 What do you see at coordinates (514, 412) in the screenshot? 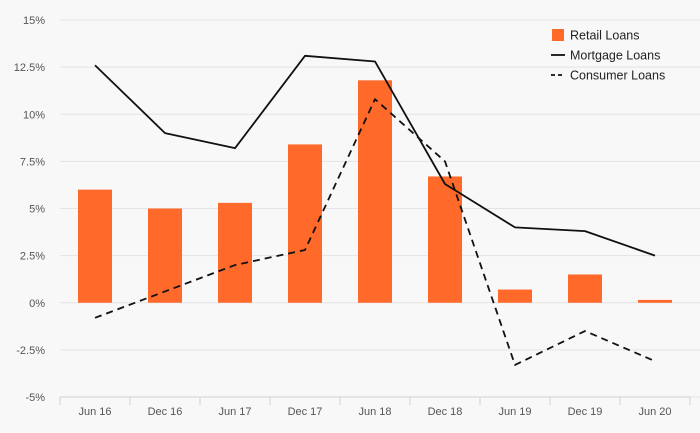
I see `x-tick-label: Jun 19` at bounding box center [514, 412].